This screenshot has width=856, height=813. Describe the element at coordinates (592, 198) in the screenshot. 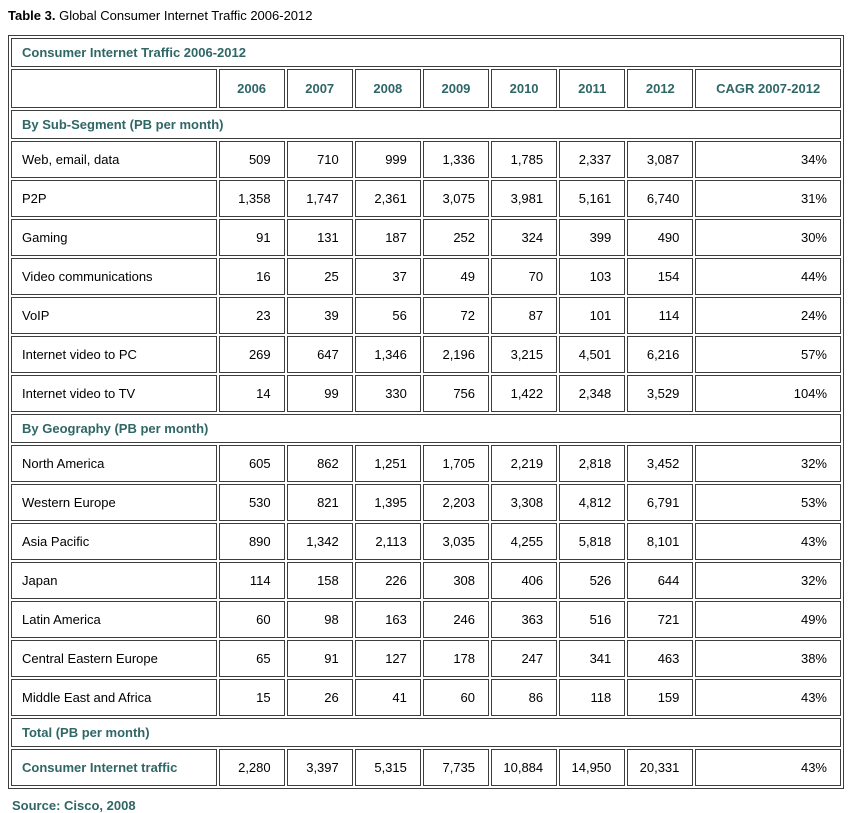

I see `value-cell: 5,161` at that location.